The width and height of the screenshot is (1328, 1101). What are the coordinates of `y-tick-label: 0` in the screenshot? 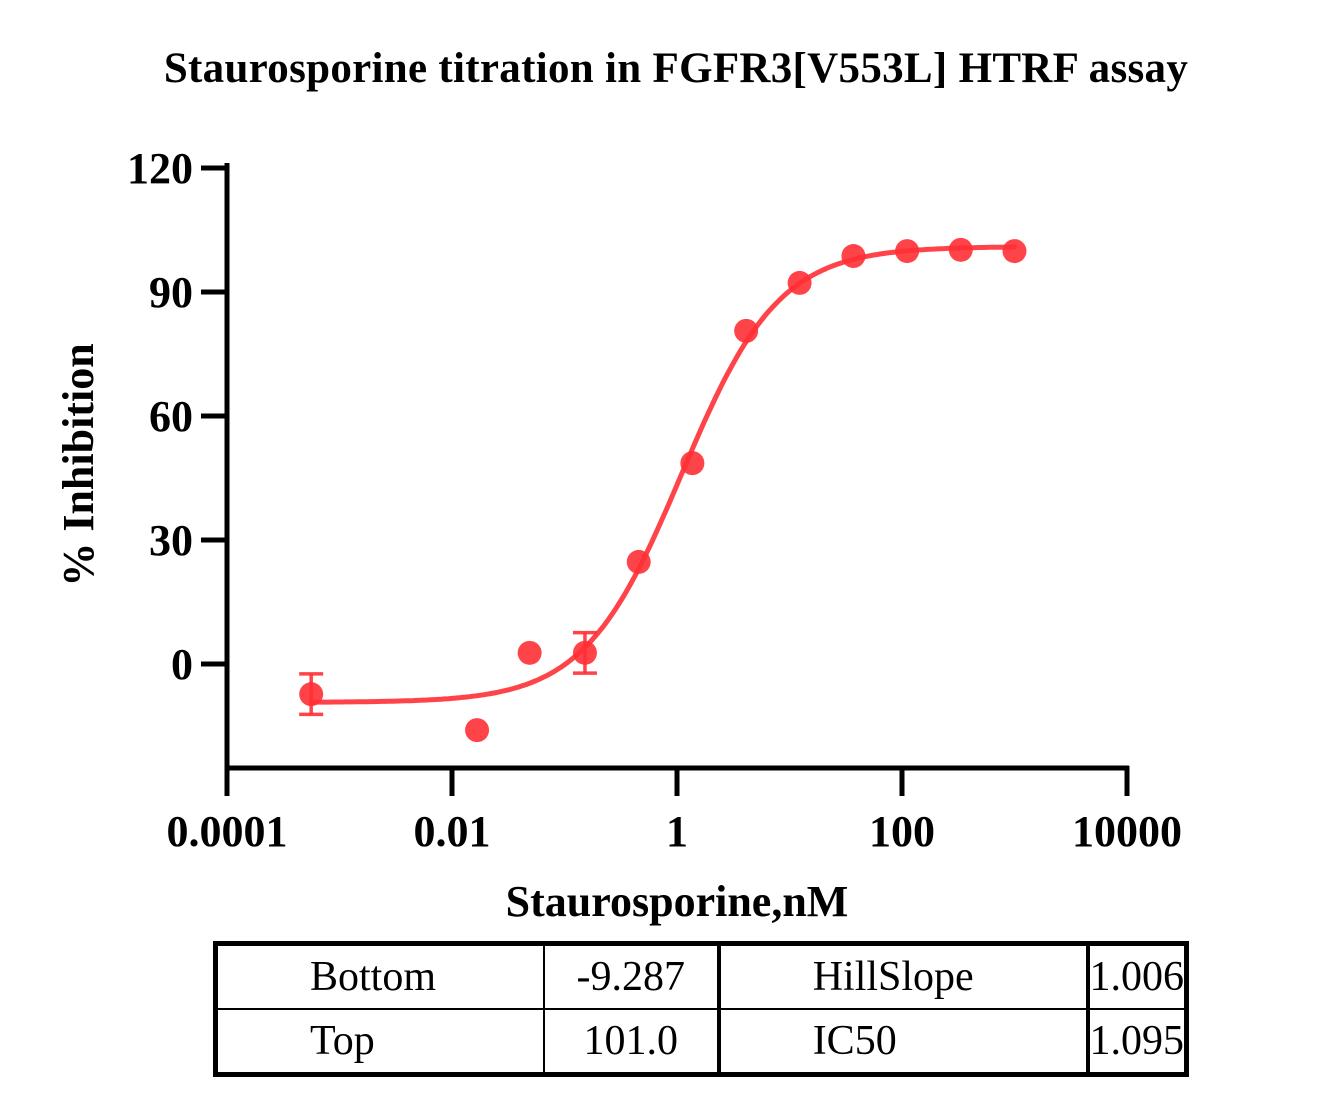 It's located at (182, 664).